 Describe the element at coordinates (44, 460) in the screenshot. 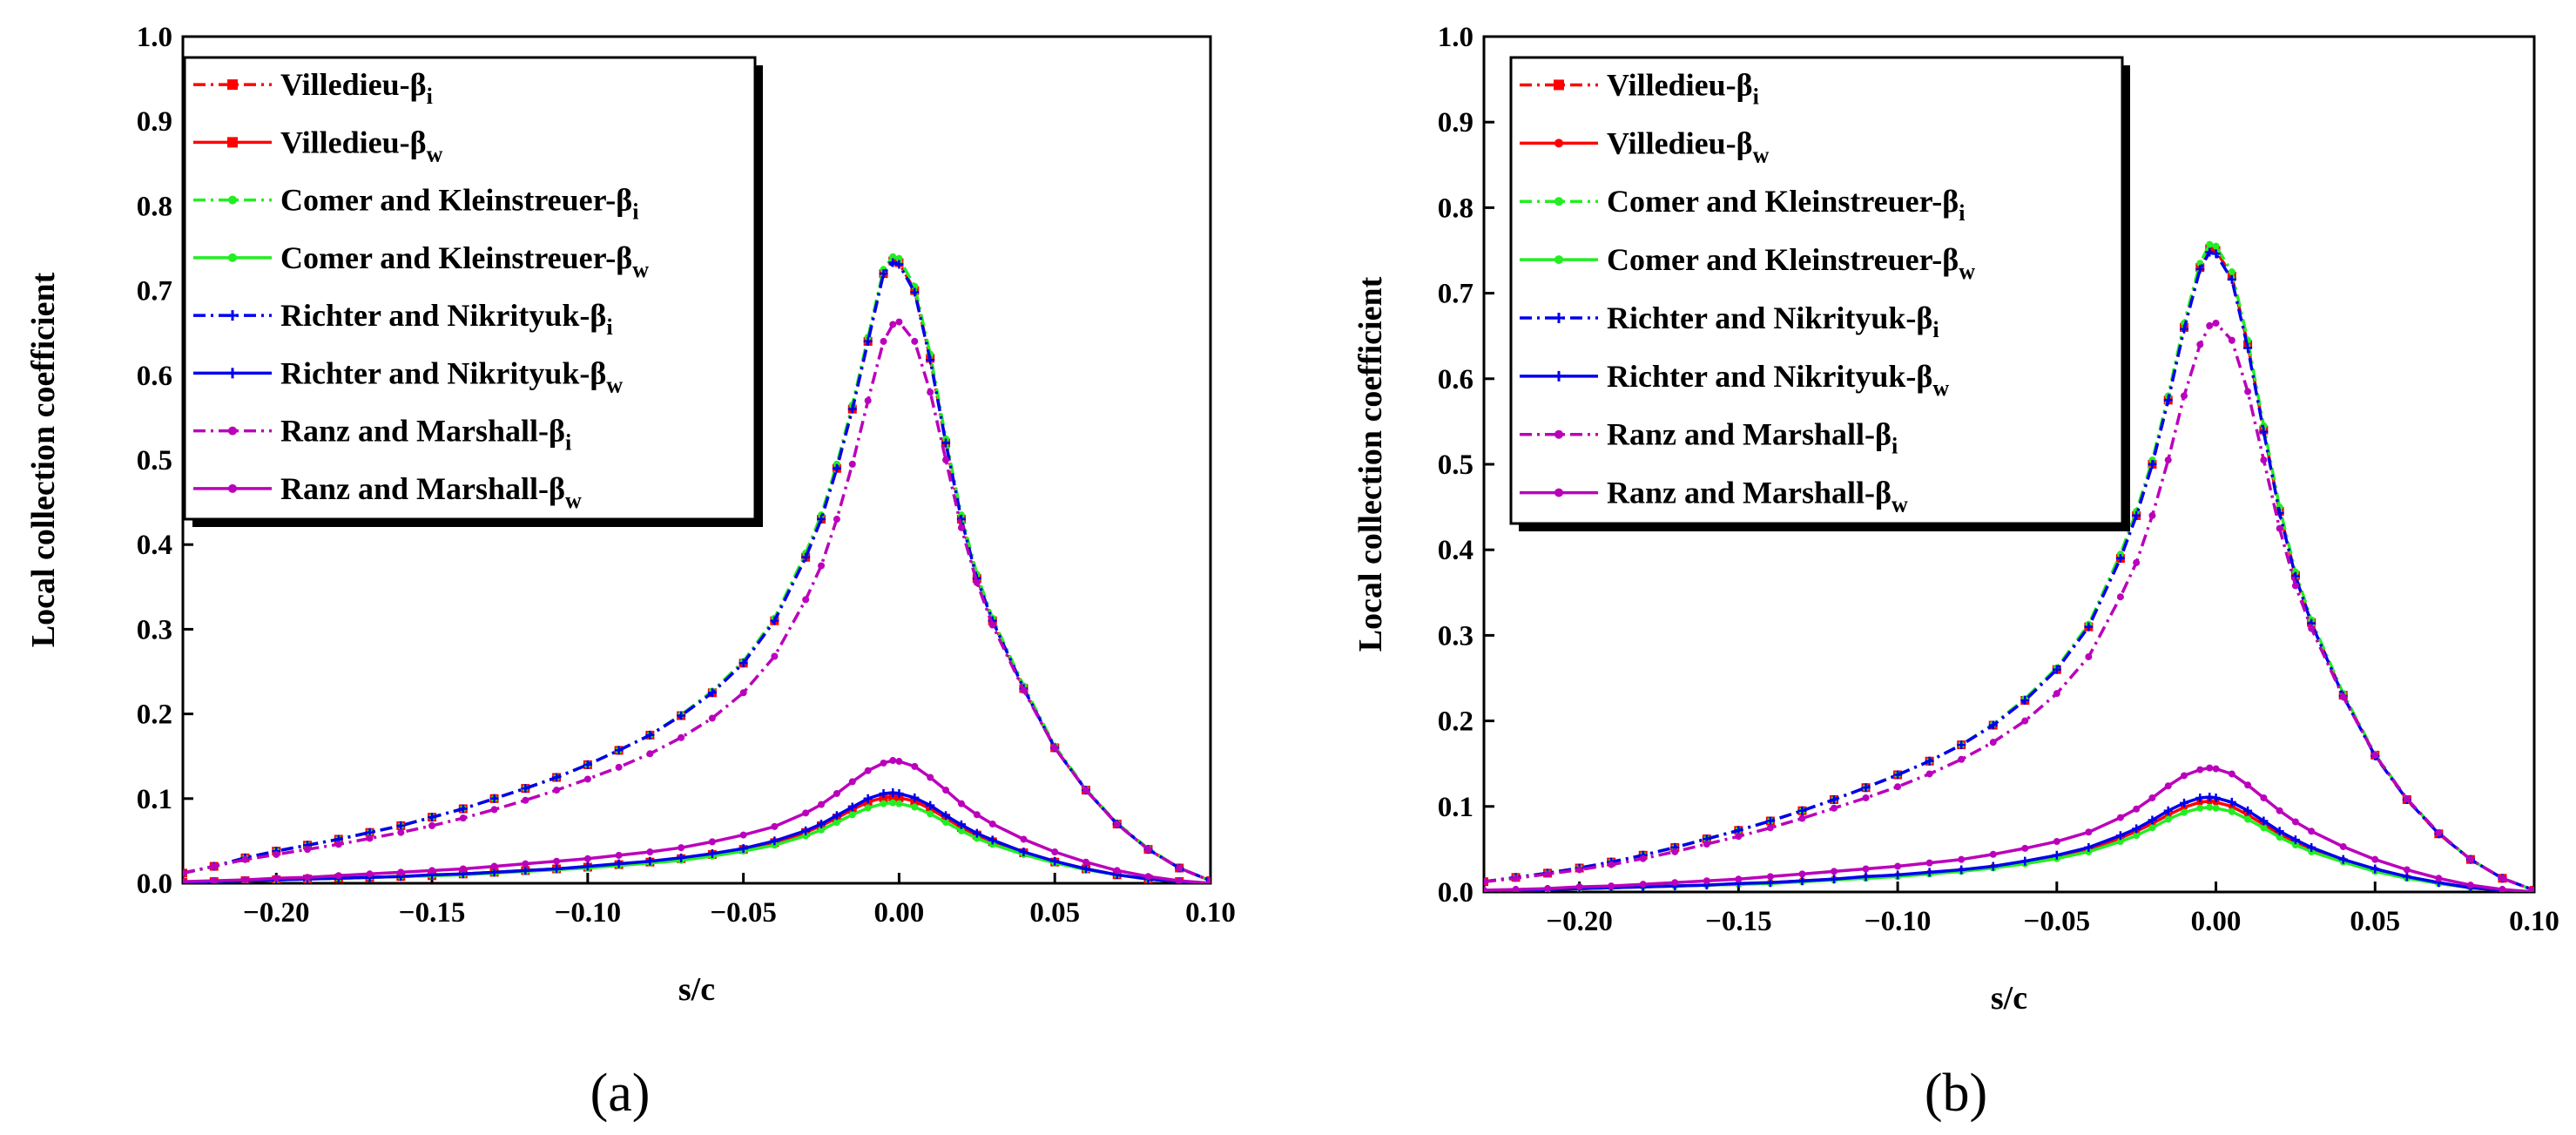

I see `y-axis-label: Local collection coefficient` at that location.